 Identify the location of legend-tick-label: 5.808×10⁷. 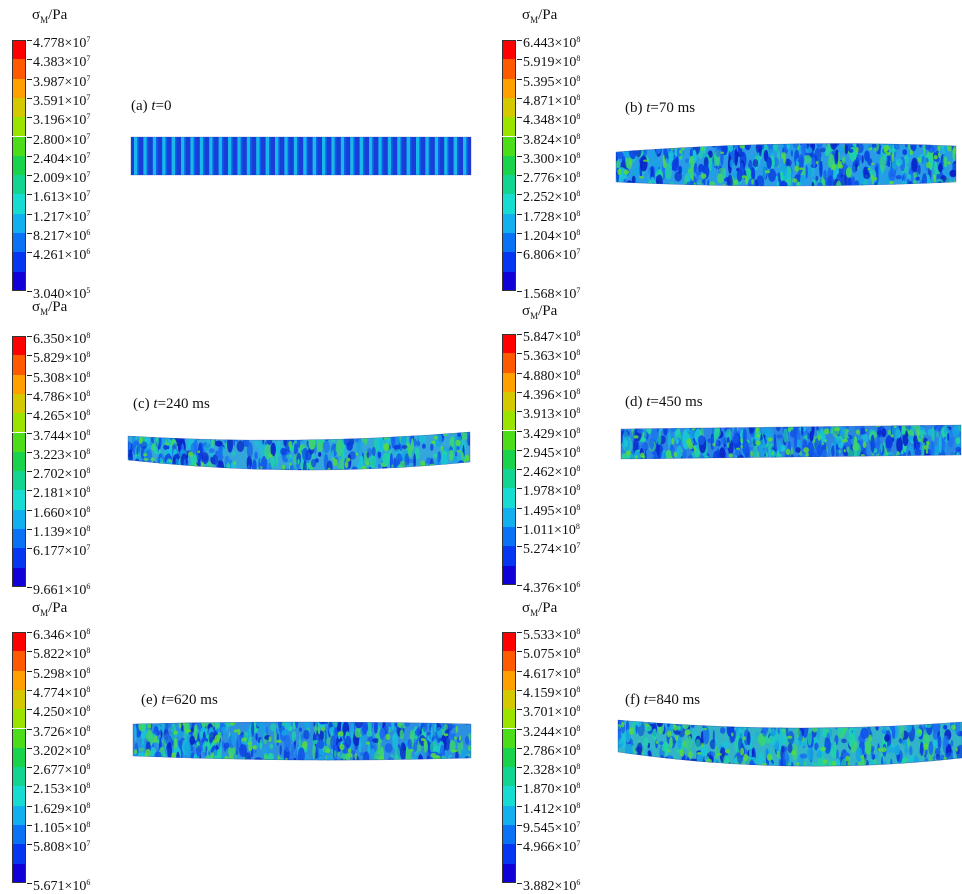
(61, 846).